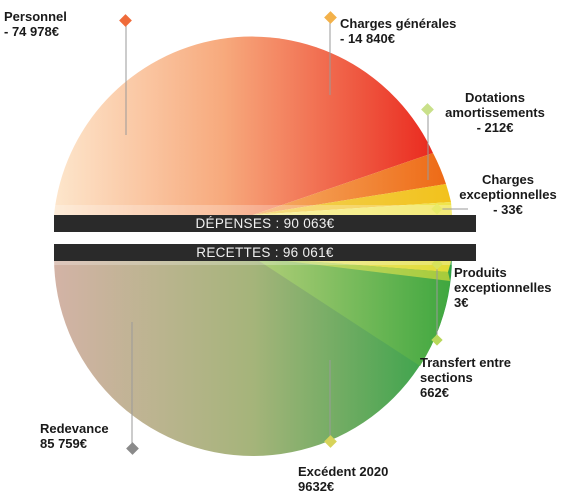 This screenshot has width=573, height=498. I want to click on label-dotations-name2: amortissements, so click(495, 112).